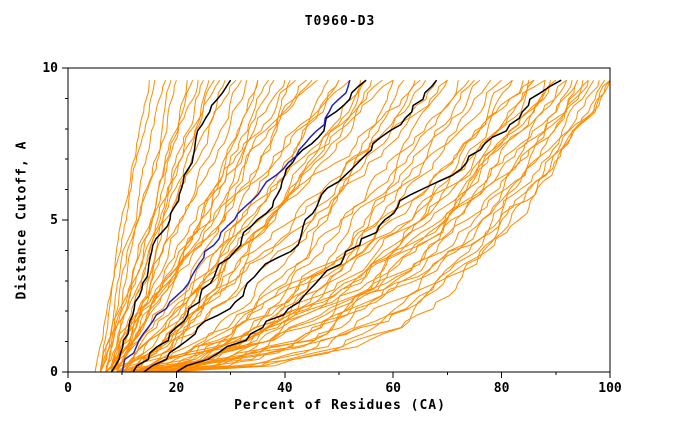 The height and width of the screenshot is (440, 680). I want to click on y-tick-label: 10, so click(50, 68).